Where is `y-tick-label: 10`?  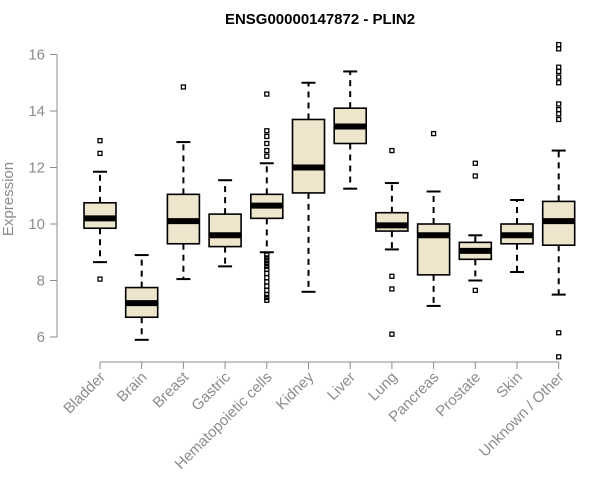
y-tick-label: 10 is located at coordinates (36, 224).